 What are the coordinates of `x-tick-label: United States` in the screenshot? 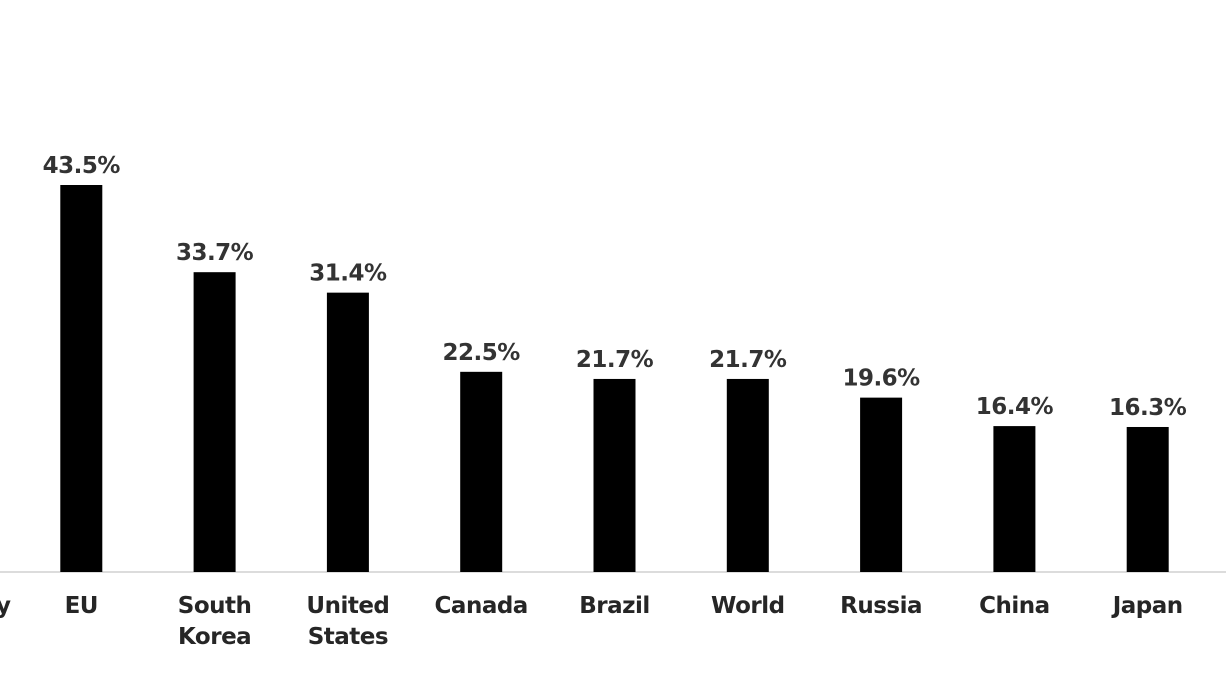 It's located at (348, 621).